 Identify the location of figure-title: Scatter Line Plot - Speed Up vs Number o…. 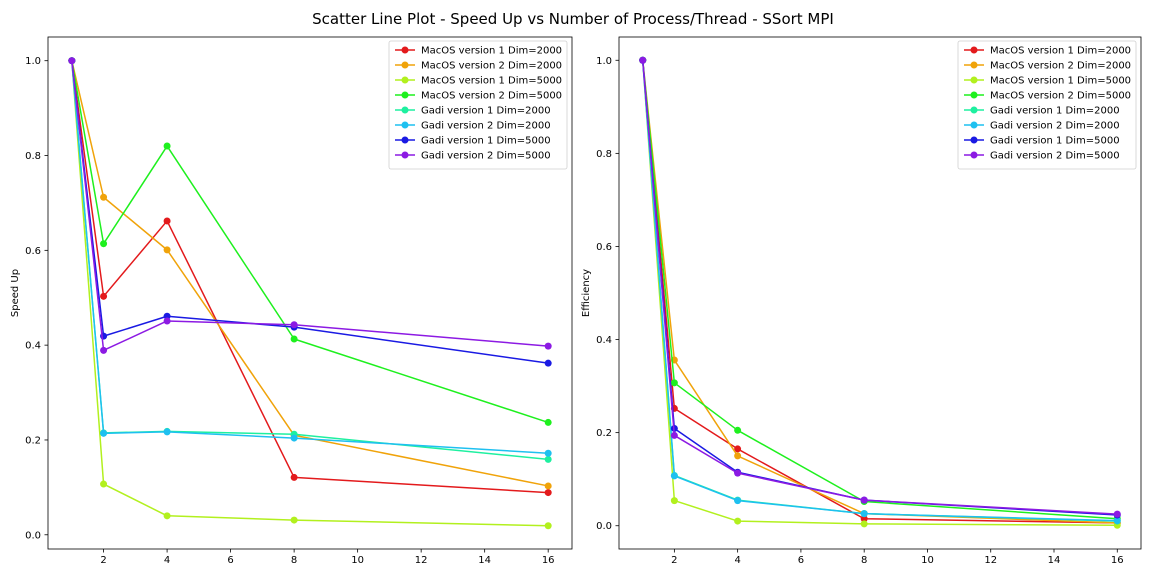
(573, 19).